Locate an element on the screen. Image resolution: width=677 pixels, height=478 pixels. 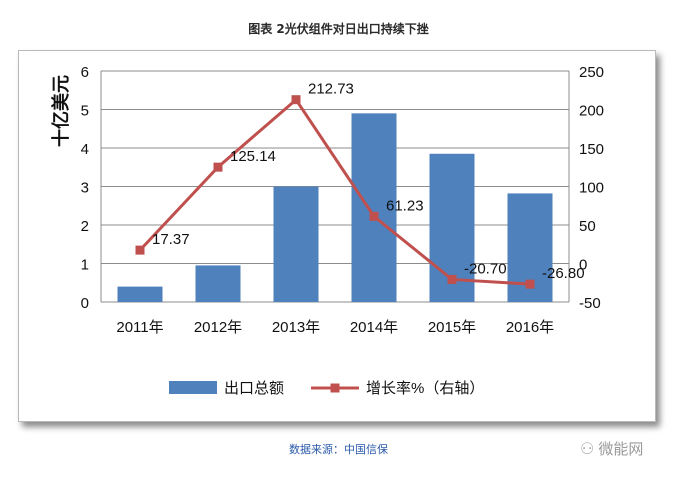
y-tick-label: 1 is located at coordinates (85, 265).